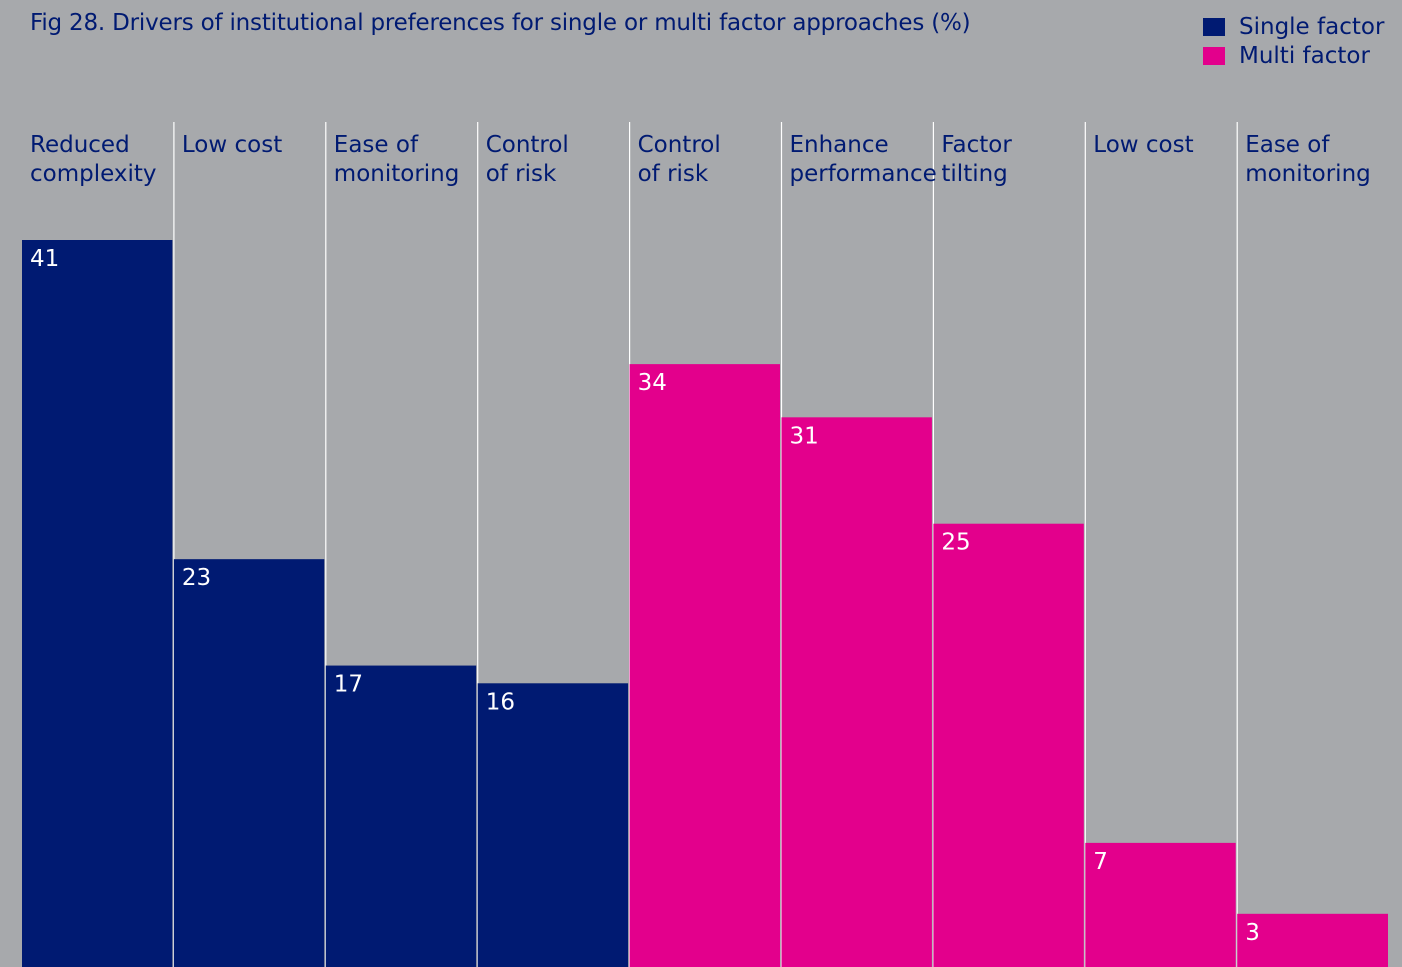 This screenshot has height=967, width=1402. What do you see at coordinates (44, 259) in the screenshot?
I see `value-label: 41` at bounding box center [44, 259].